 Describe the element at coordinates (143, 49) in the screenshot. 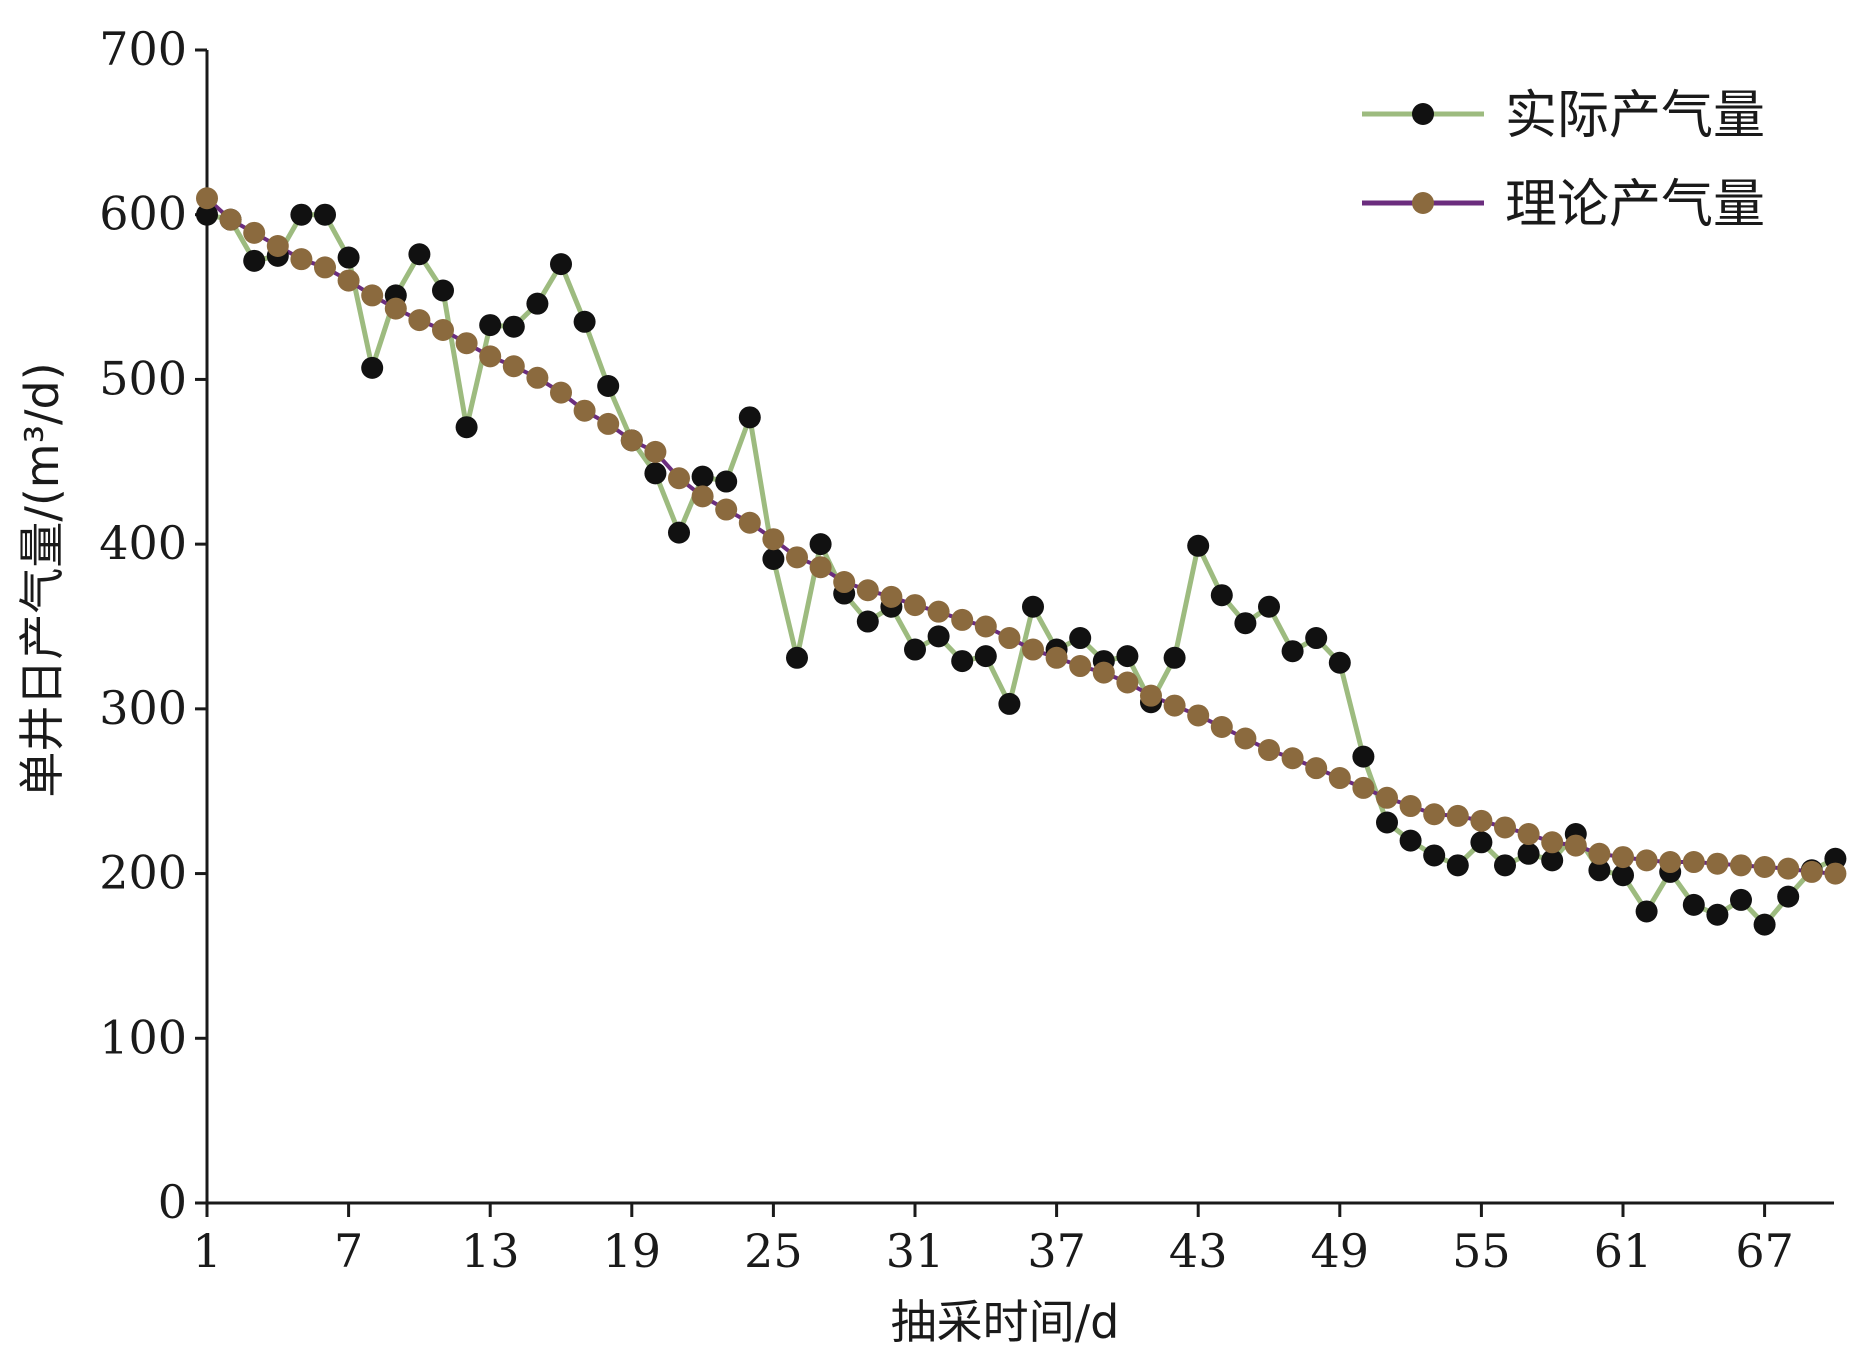

I see `y-tick-label: 700` at that location.